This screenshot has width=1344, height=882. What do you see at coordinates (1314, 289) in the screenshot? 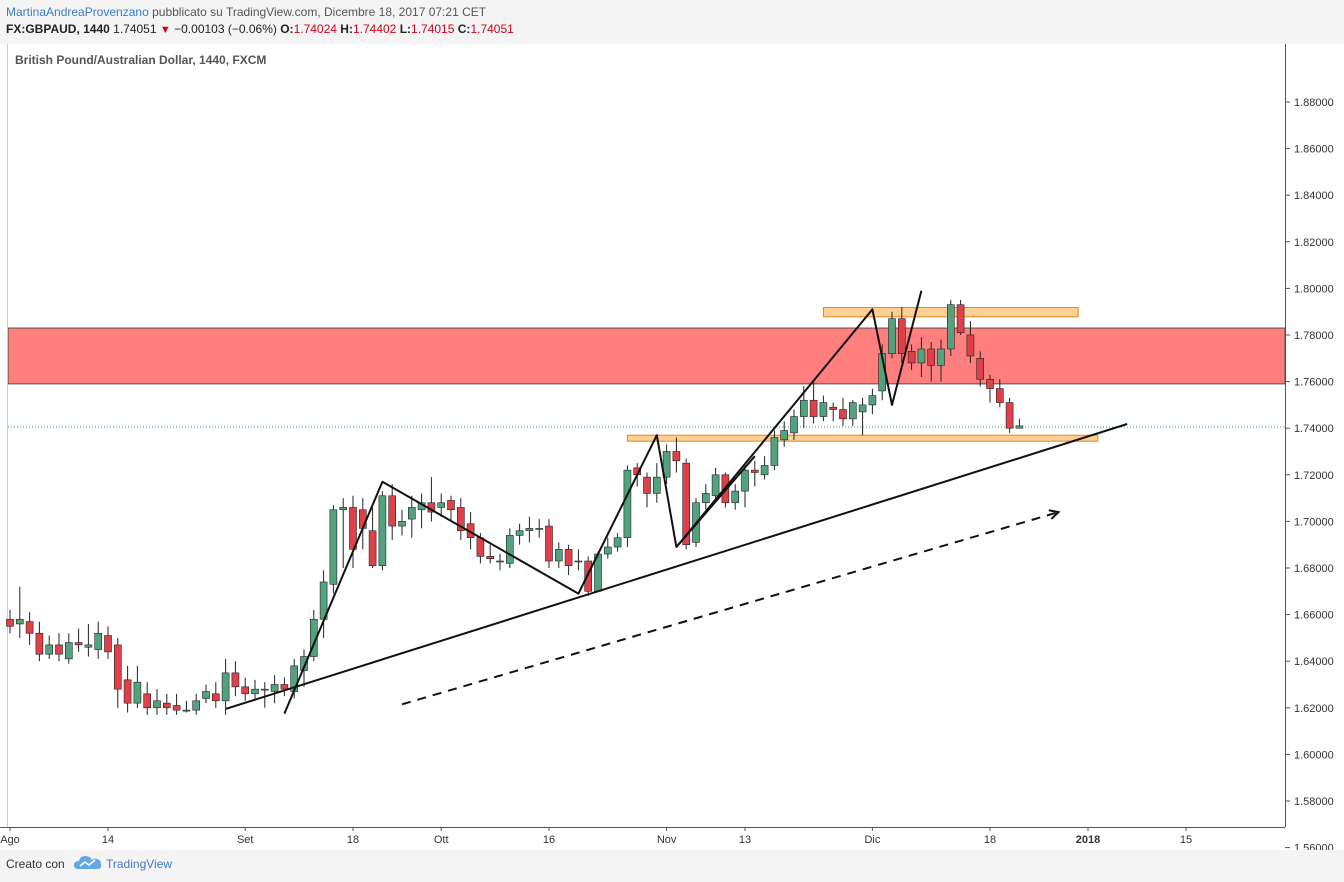
I see `y-tick-label: 1.80000` at bounding box center [1314, 289].